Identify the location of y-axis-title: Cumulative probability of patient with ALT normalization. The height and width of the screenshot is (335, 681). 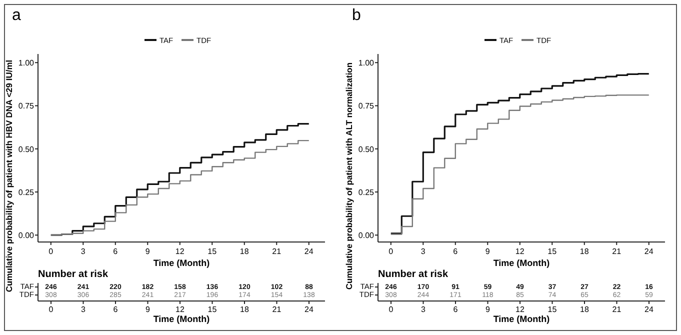
(349, 176).